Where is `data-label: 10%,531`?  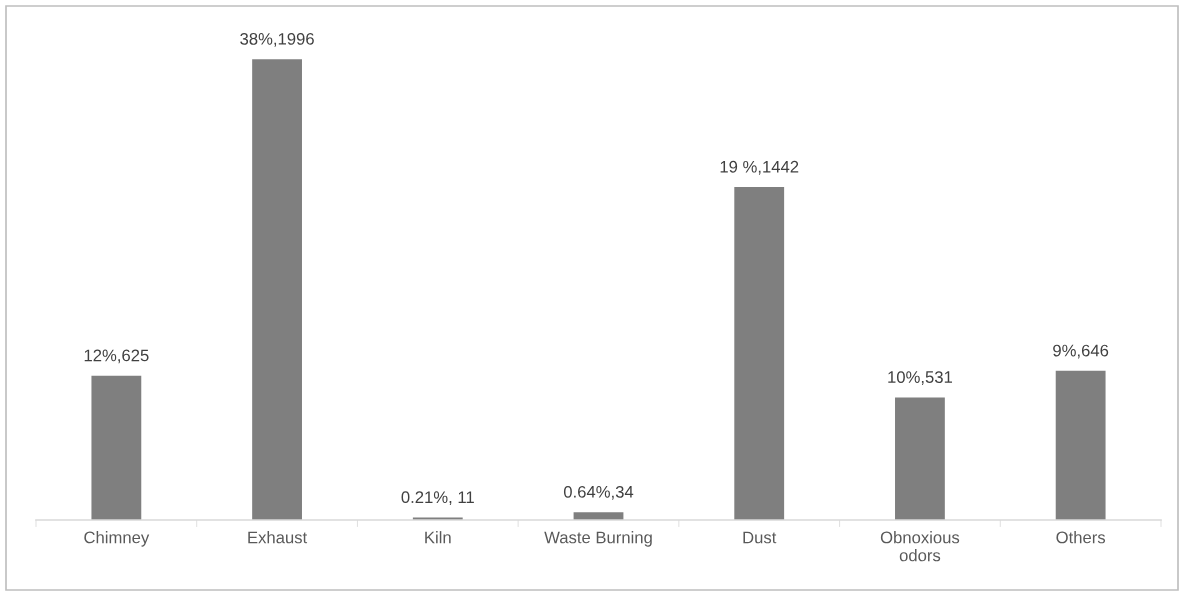 data-label: 10%,531 is located at coordinates (920, 378).